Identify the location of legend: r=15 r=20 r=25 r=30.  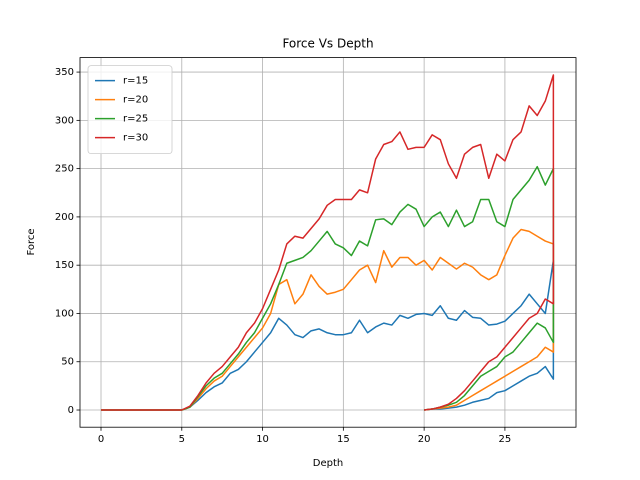
(130, 109).